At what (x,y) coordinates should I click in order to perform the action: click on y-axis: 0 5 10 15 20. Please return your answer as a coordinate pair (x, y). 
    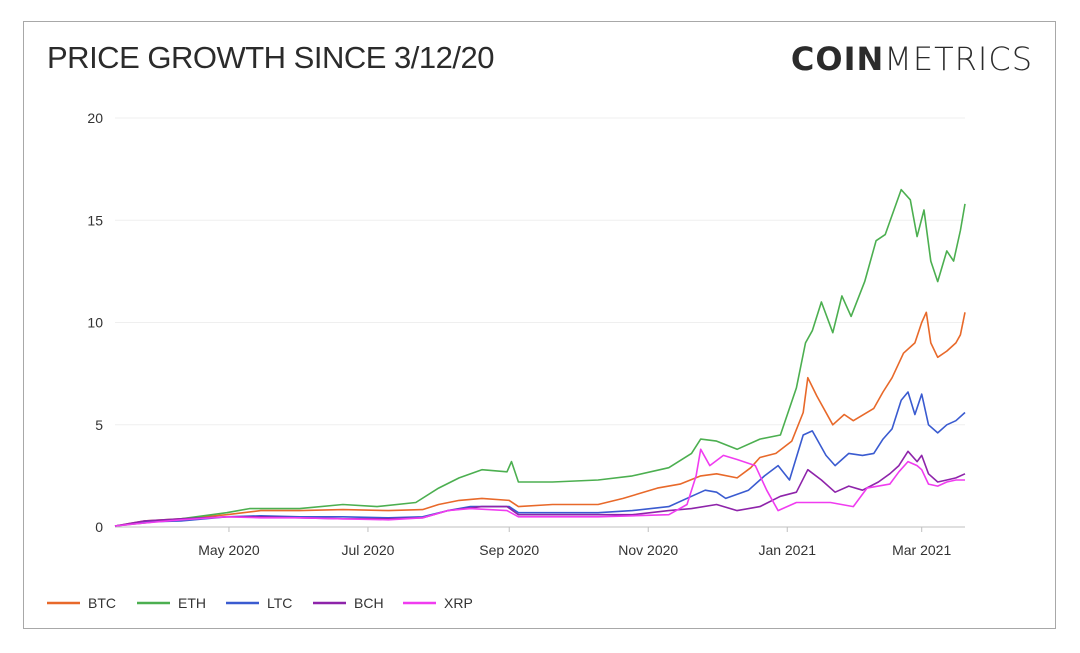
    Looking at the image, I should click on (95, 322).